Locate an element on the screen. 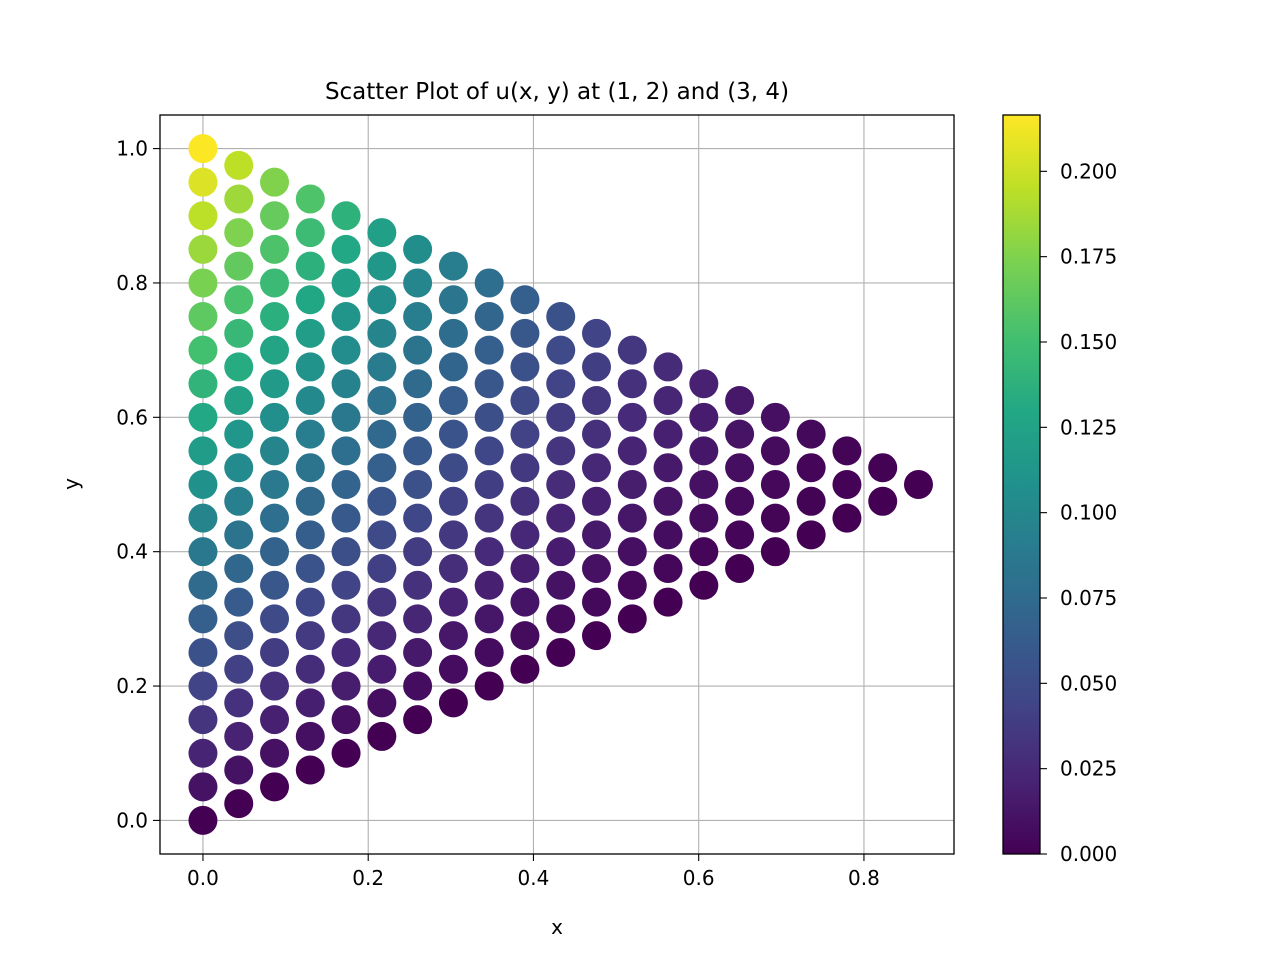 Image resolution: width=1280 pixels, height=960 pixels. x-tick-label: 0.6 is located at coordinates (699, 878).